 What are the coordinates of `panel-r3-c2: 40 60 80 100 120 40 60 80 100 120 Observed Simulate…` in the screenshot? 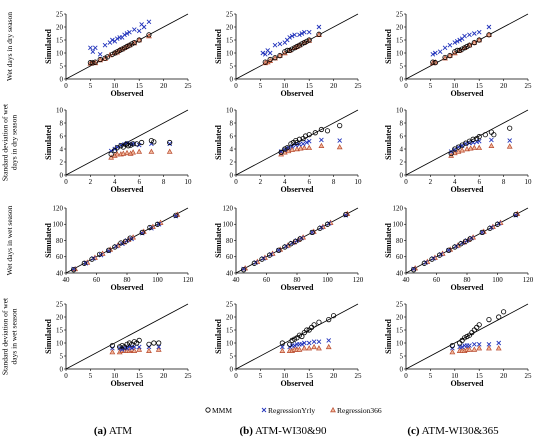 It's located at (289, 248).